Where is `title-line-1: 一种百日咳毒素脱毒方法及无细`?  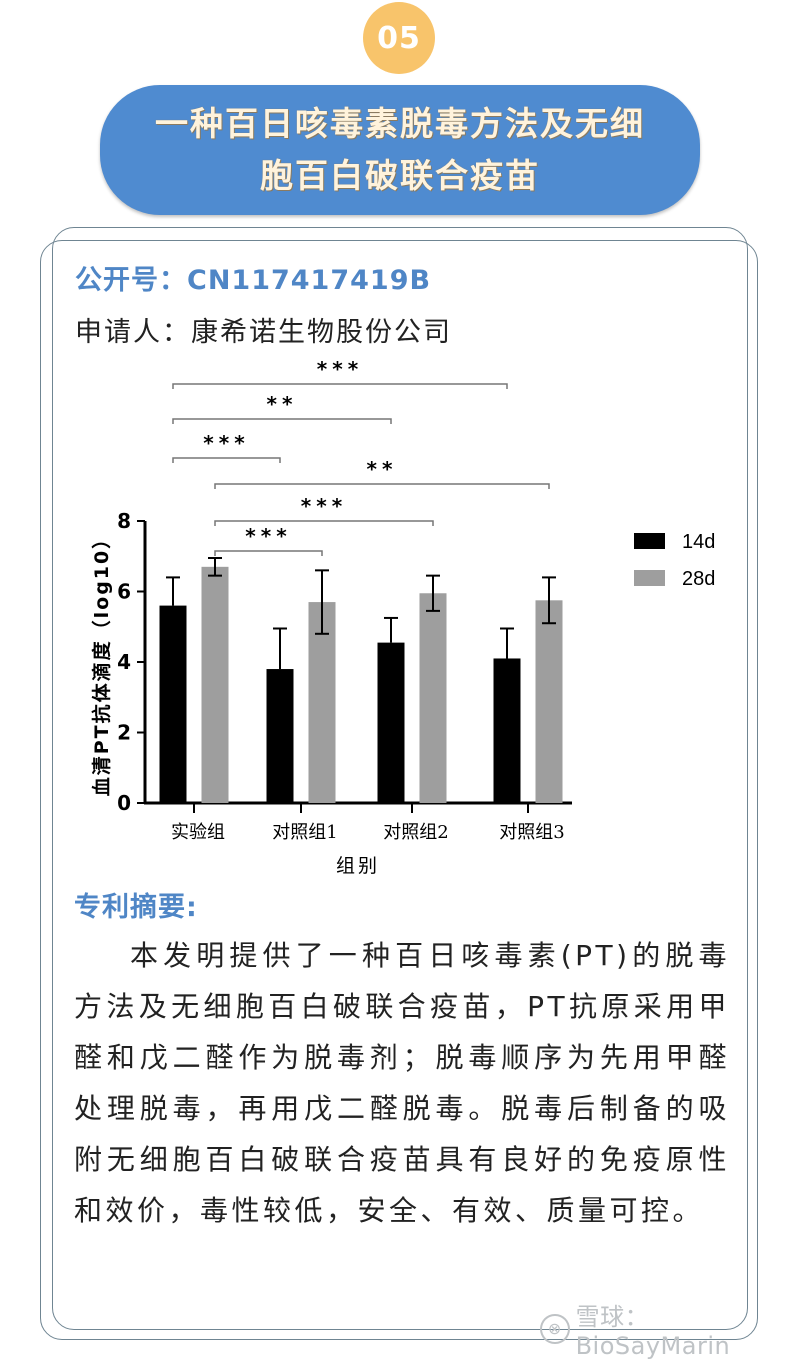
title-line-1: 一种百日咳毒素脱毒方法及无细 is located at coordinates (400, 123).